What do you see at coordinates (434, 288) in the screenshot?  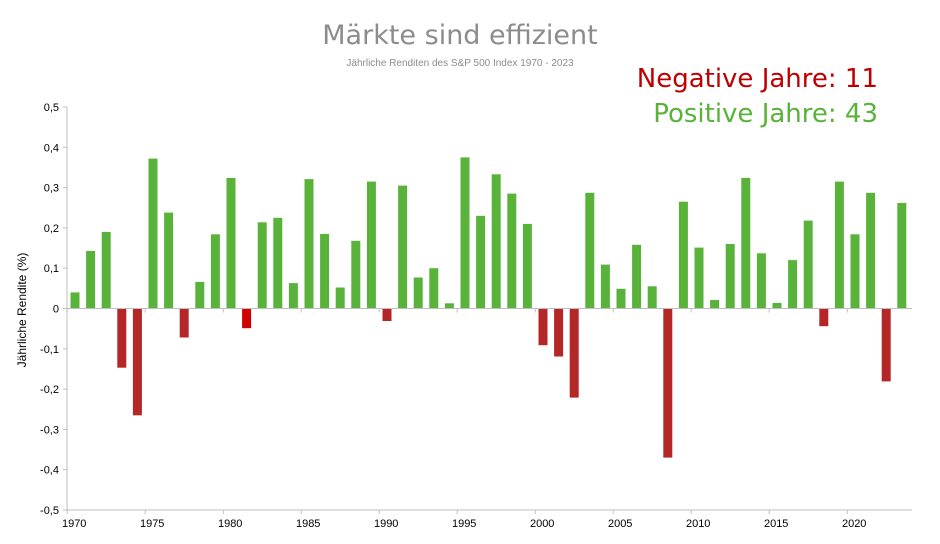 I see `bar-1993` at bounding box center [434, 288].